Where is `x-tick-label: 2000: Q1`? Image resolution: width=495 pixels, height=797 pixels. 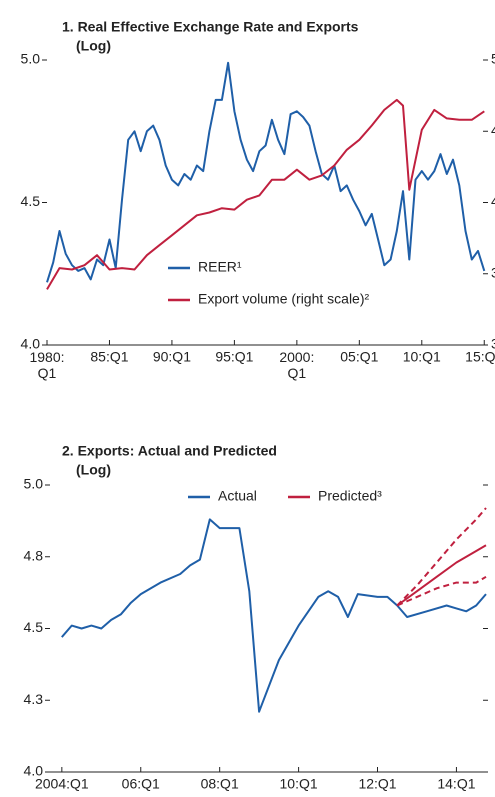
x-tick-label: 2000: Q1 is located at coordinates (296, 365).